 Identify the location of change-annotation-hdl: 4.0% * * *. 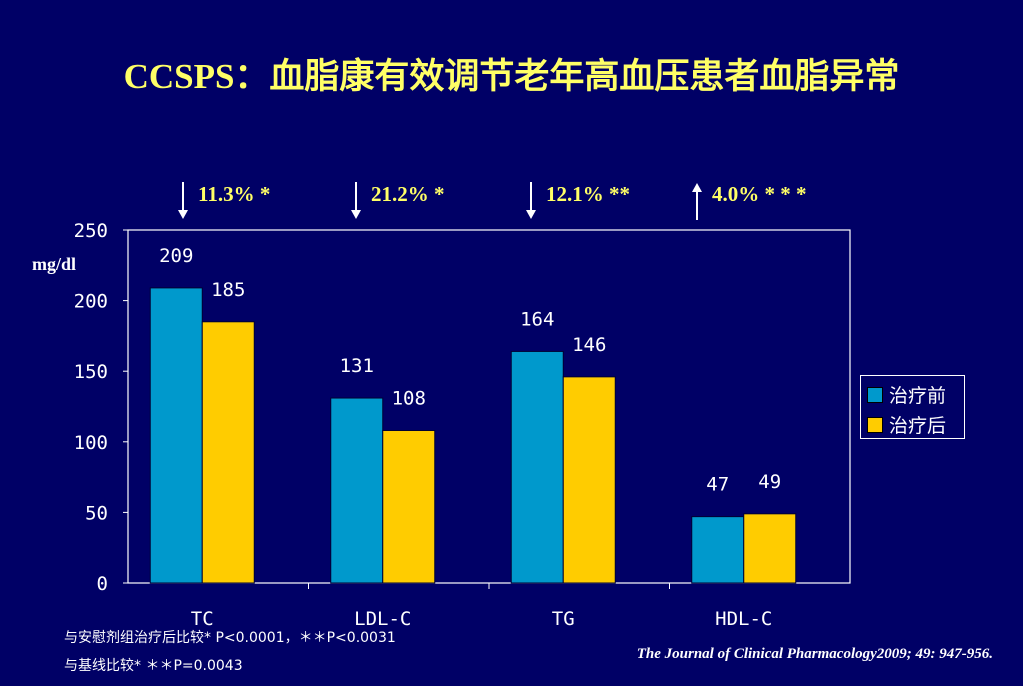
(748, 201).